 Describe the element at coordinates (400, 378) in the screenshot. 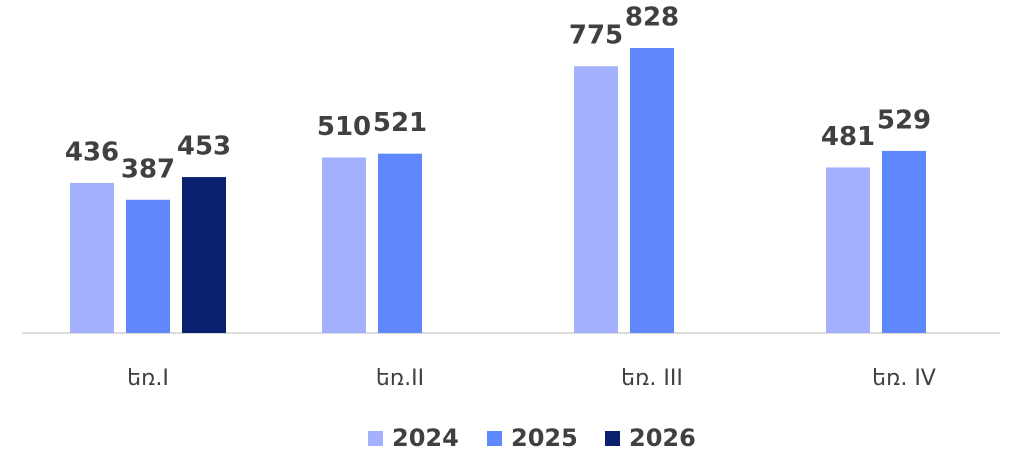

I see `x-tick-label: եռ.II` at that location.